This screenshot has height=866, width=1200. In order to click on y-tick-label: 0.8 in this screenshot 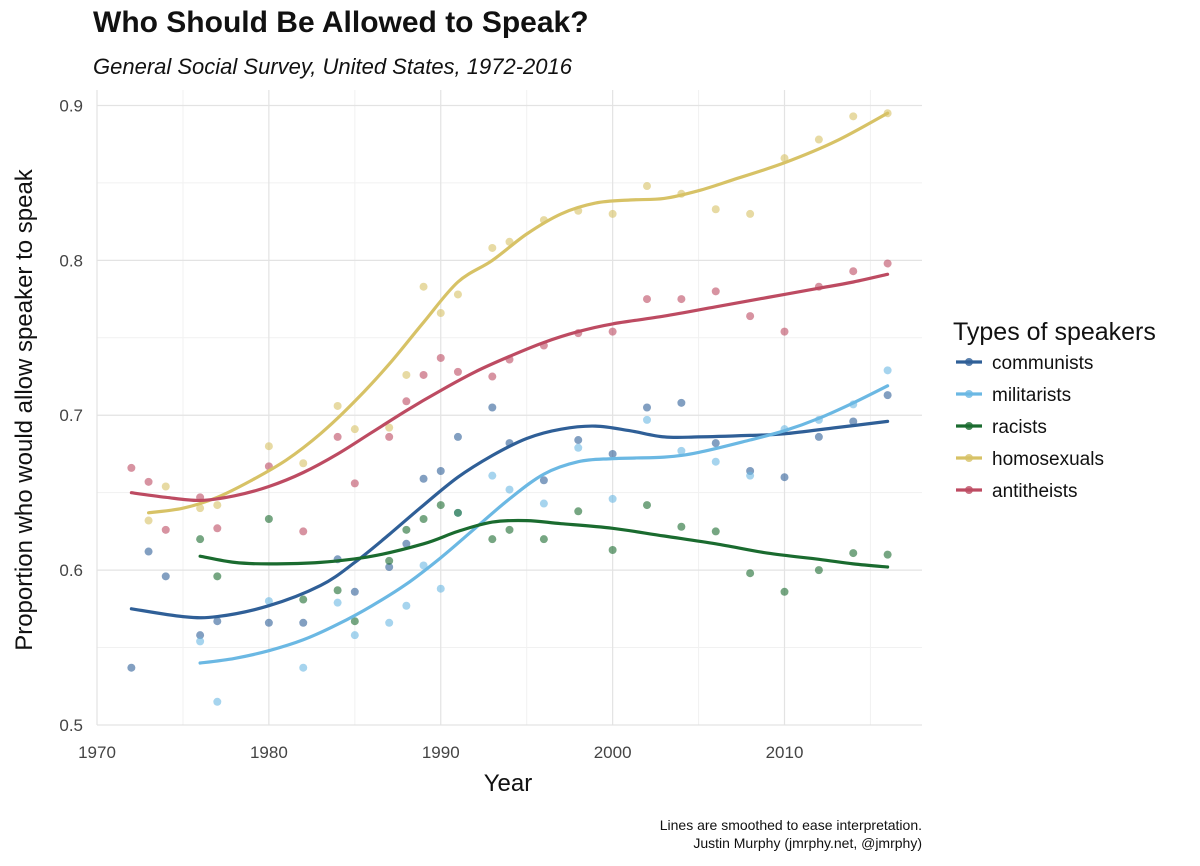, I will do `click(71, 260)`.